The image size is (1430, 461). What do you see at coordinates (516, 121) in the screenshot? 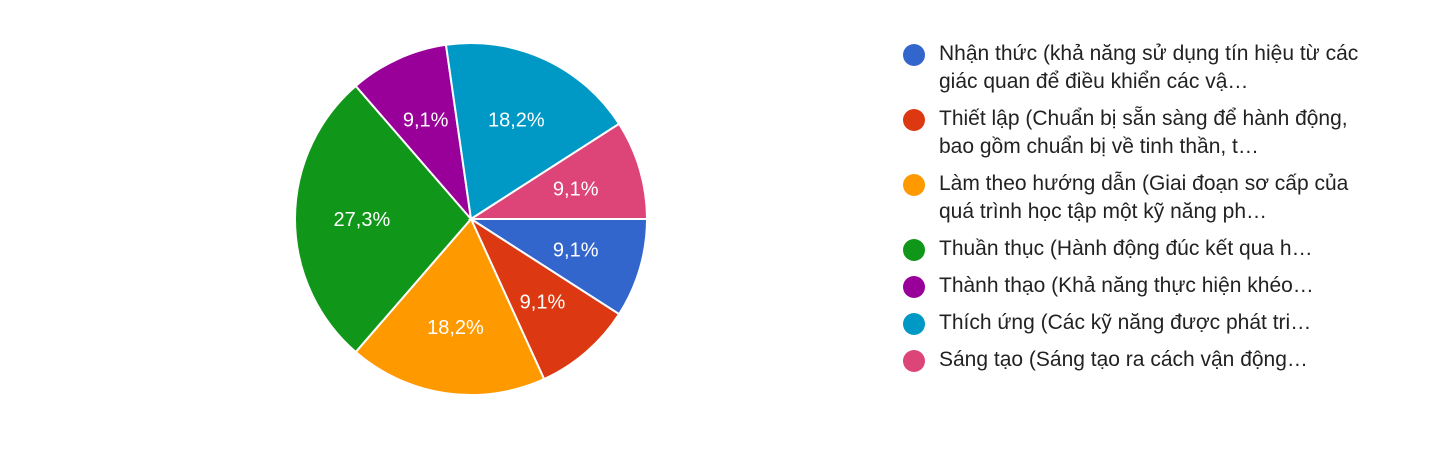
I see `pie-slice-label-6: 18,2%` at bounding box center [516, 121].